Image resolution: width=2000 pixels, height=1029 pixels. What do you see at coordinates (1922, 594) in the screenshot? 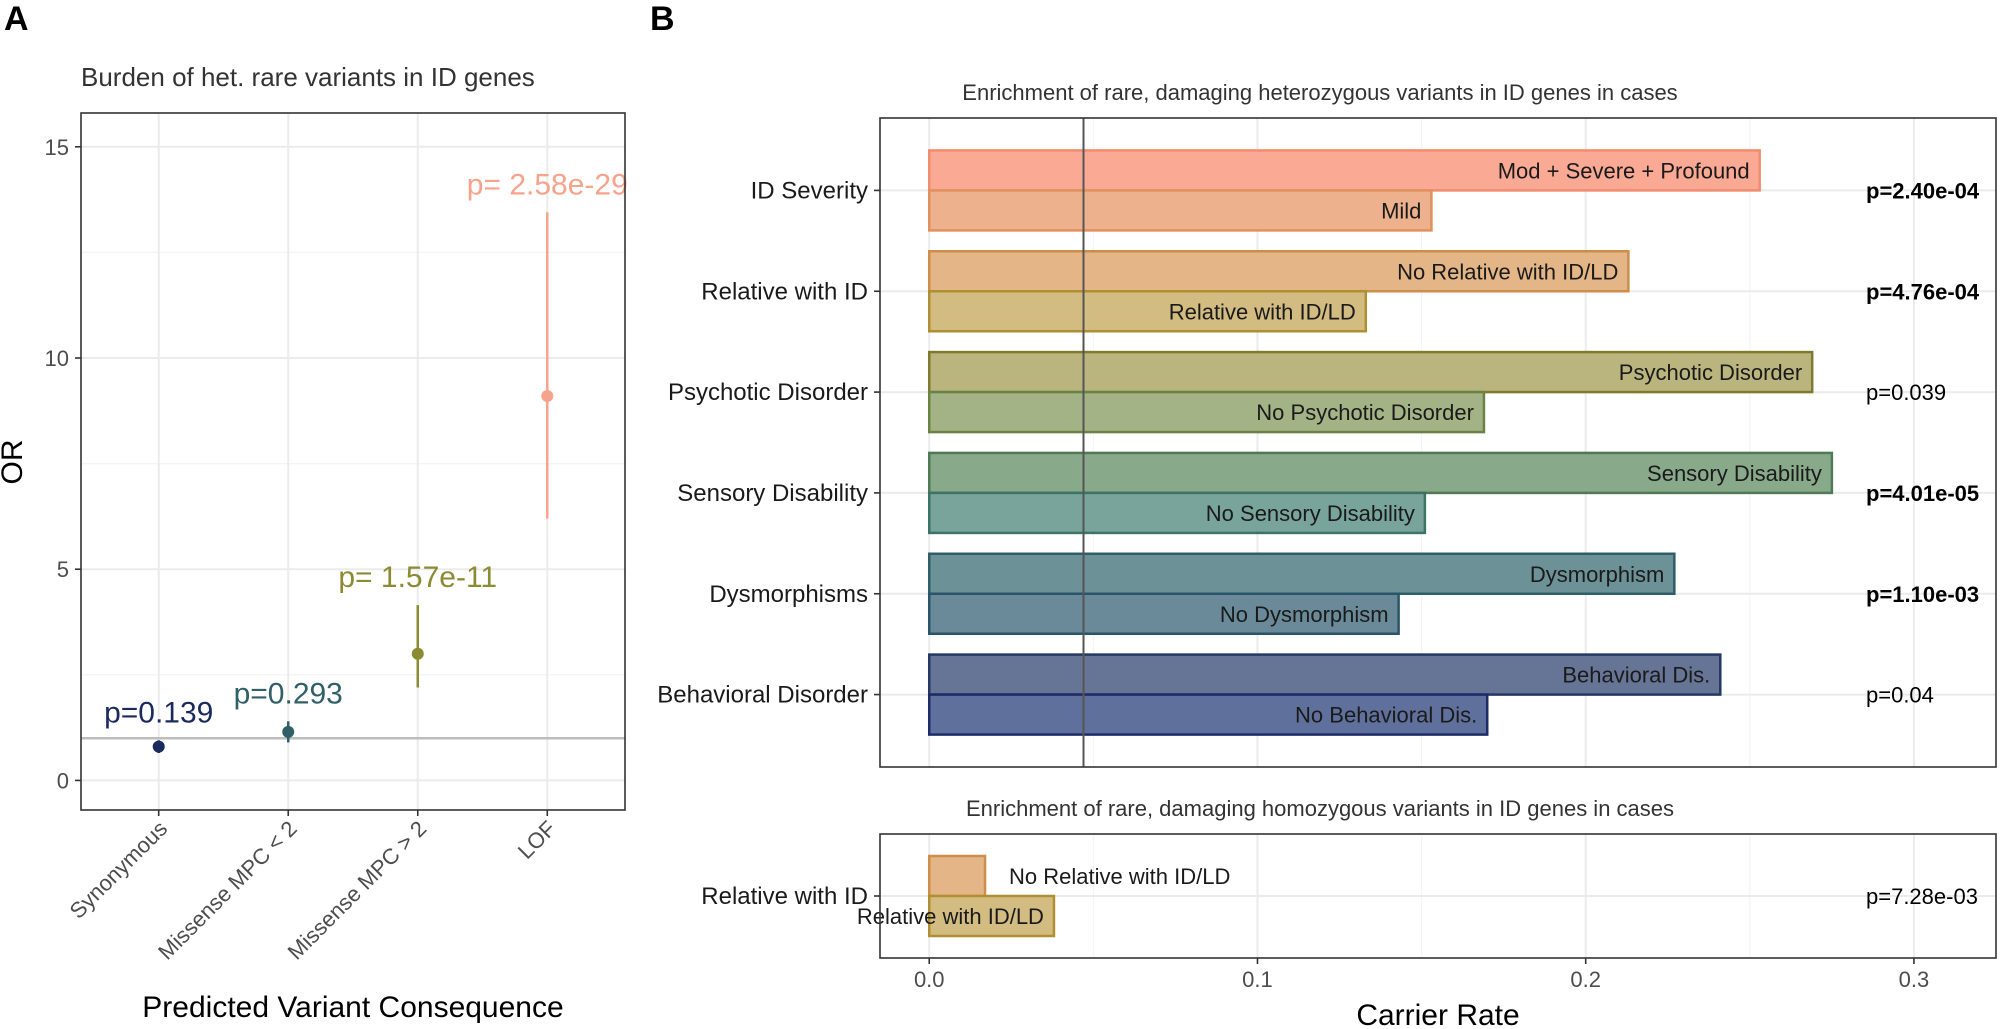
I see `p-value-label: p=1.10e-03` at bounding box center [1922, 594].